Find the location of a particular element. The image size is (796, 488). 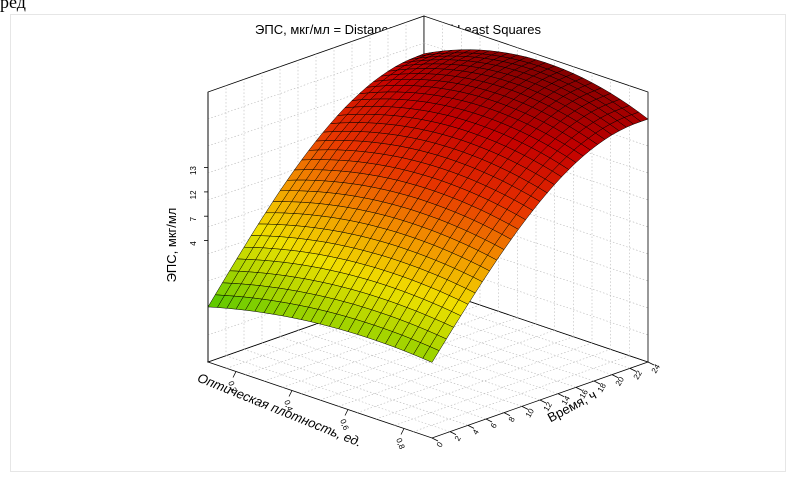

x-tick-label: 0,8 is located at coordinates (400, 444).